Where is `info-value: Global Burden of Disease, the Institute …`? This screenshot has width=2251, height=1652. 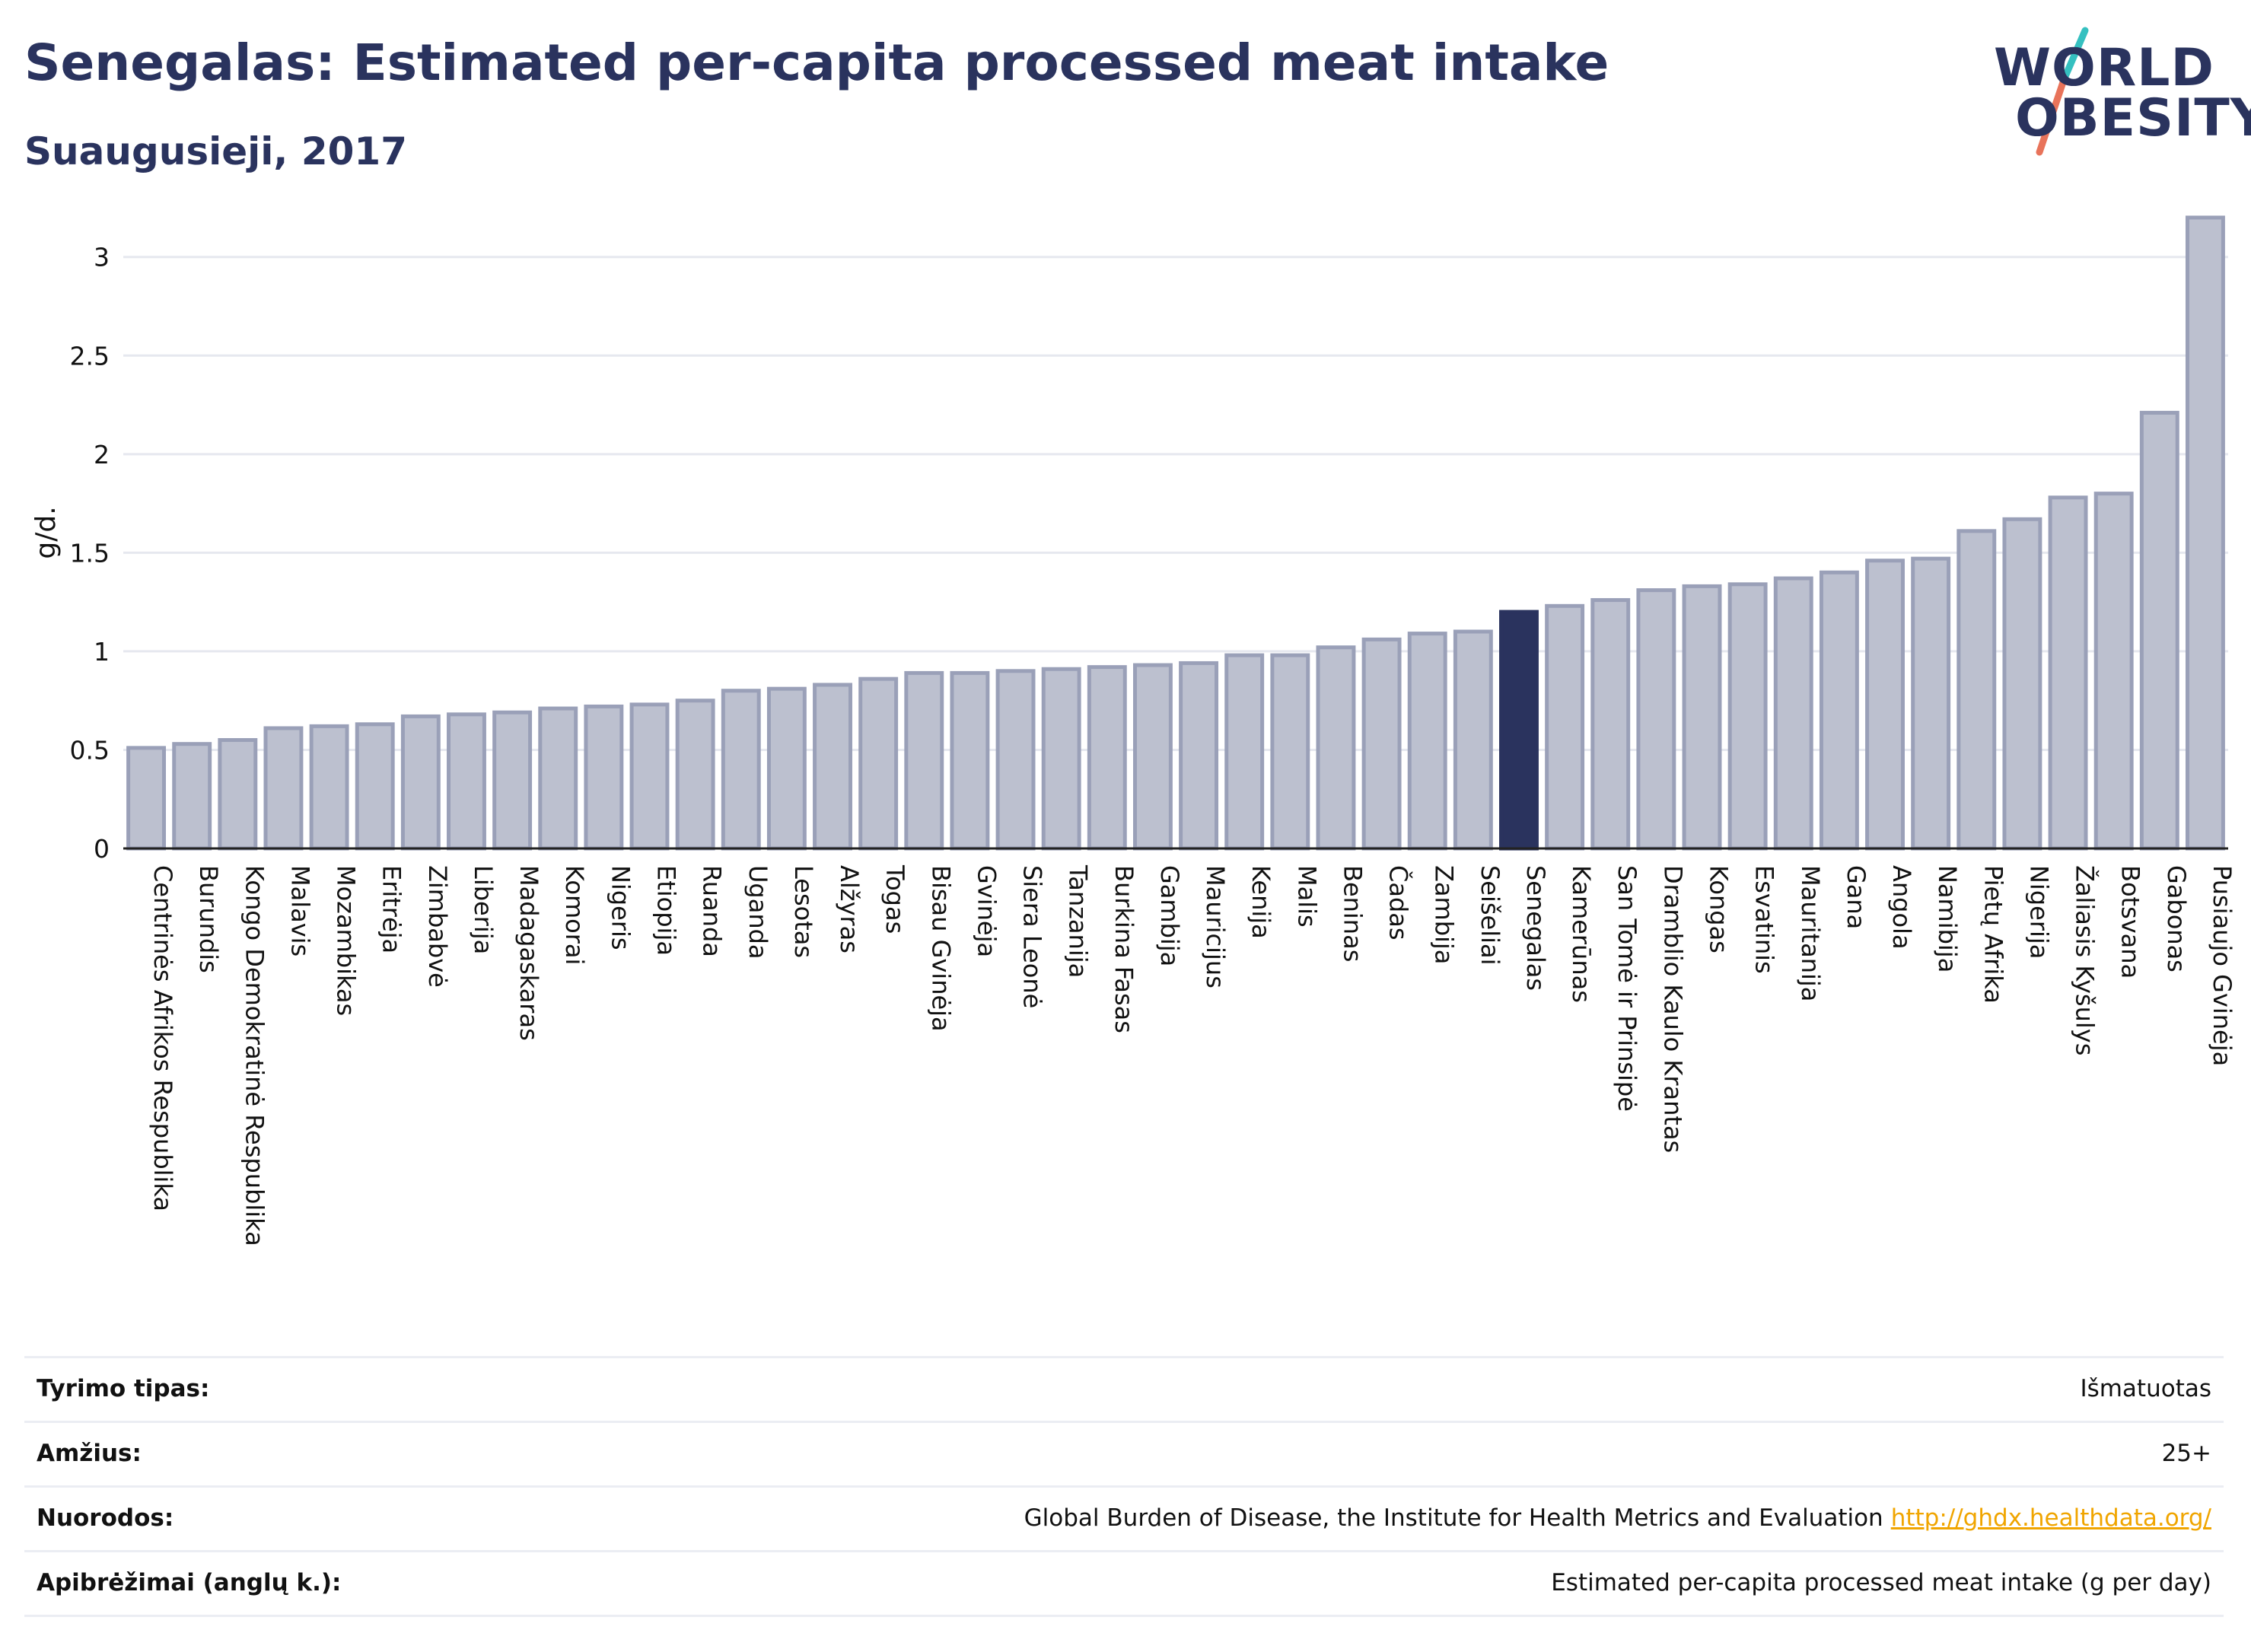
info-value: Global Burden of Disease, the Institute … is located at coordinates (1453, 1518).